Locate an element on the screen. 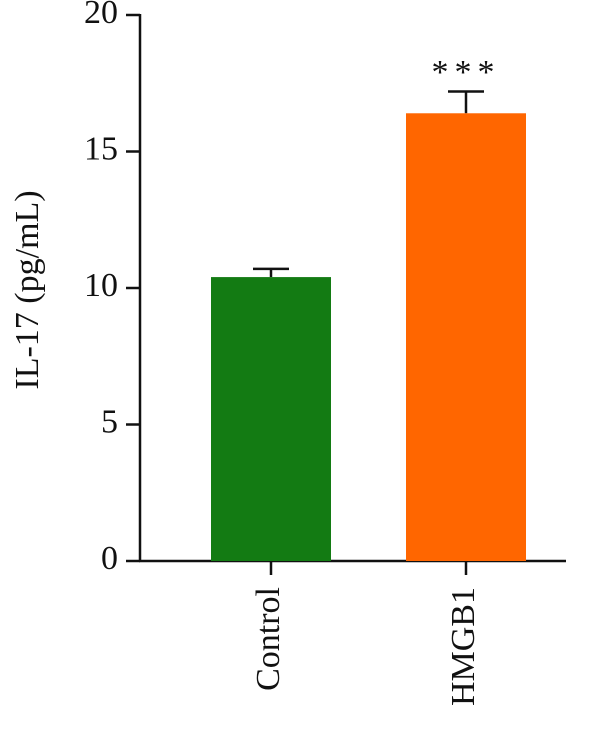 Image resolution: width=600 pixels, height=752 pixels. y-tick-label: 0 is located at coordinates (109, 558).